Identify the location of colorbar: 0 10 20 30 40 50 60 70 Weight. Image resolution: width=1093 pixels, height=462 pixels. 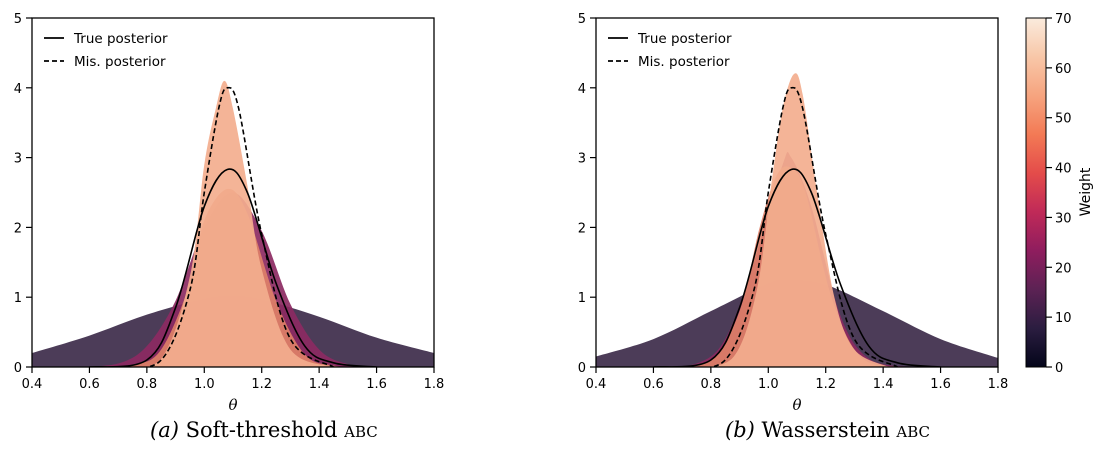
(1059, 194).